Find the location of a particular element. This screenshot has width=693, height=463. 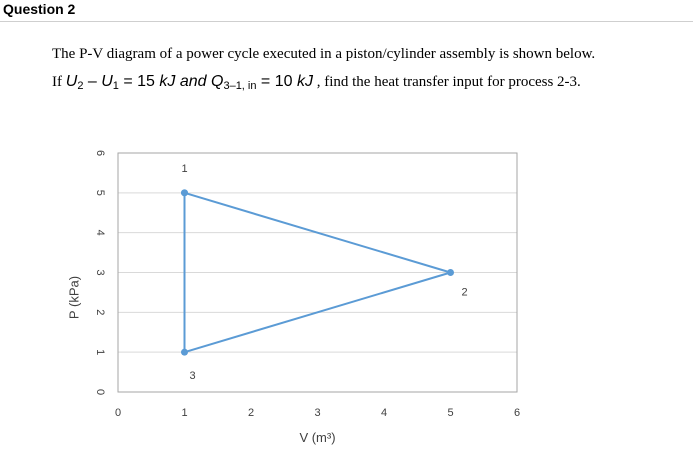

y-tick-label: 4 is located at coordinates (100, 233).